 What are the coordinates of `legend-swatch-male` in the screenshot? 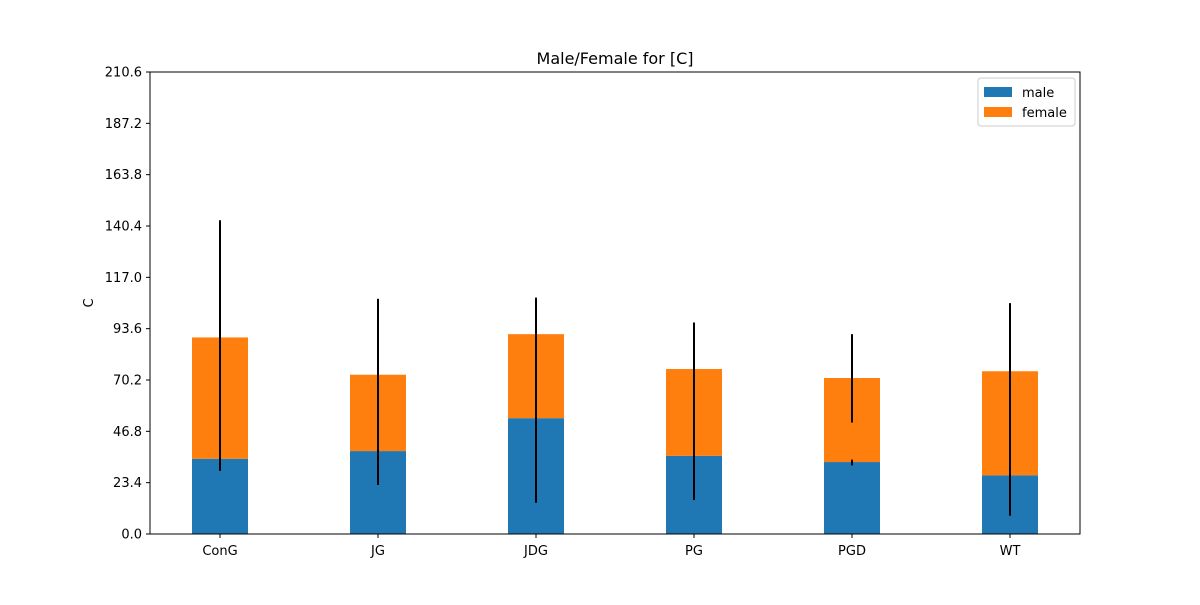 It's located at (998, 92).